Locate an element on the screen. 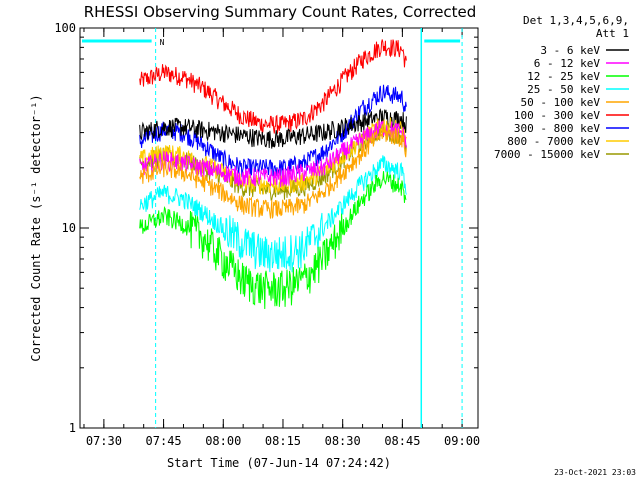  series-800-7000keV is located at coordinates (273, 156).